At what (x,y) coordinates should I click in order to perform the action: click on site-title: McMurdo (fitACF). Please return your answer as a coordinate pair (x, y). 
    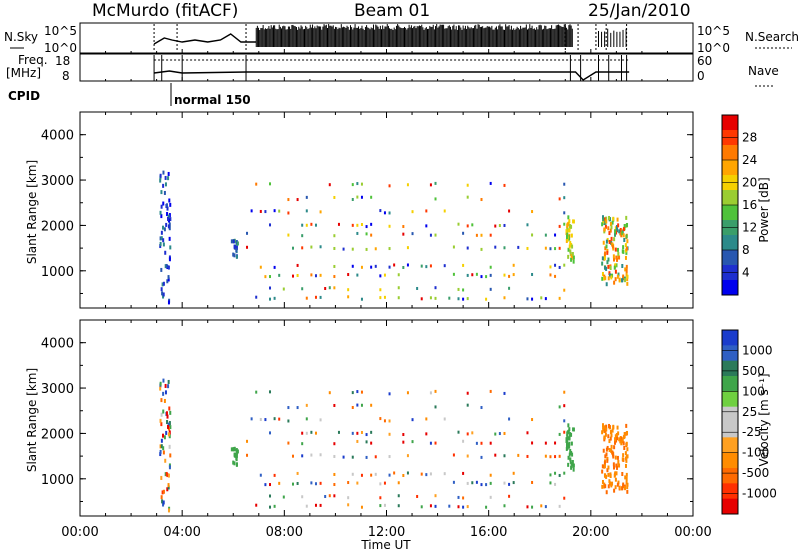
    Looking at the image, I should click on (165, 11).